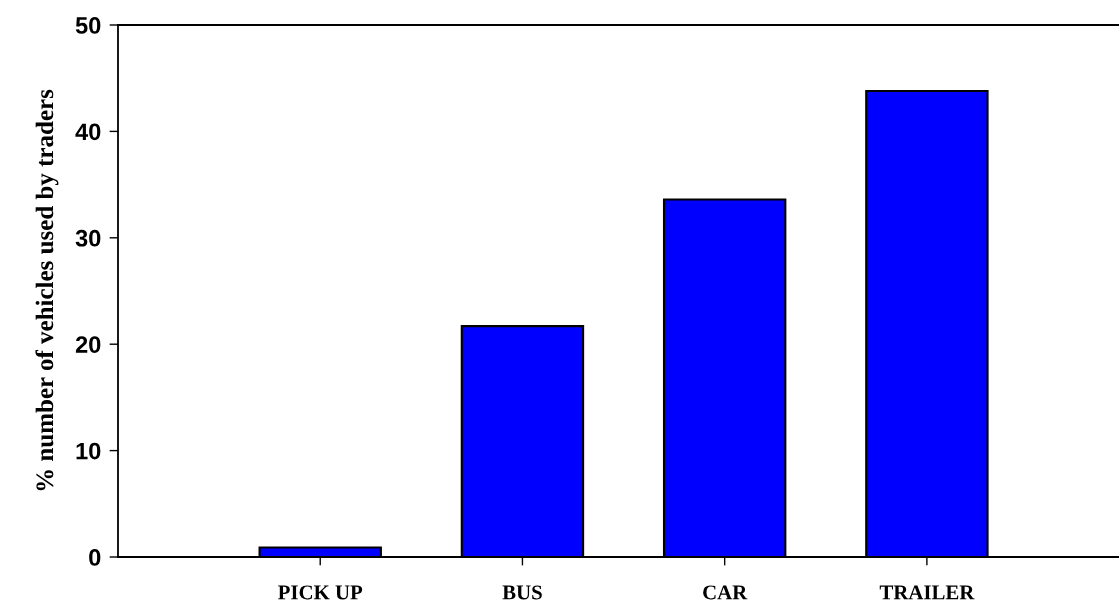 The width and height of the screenshot is (1119, 607). What do you see at coordinates (88, 344) in the screenshot?
I see `y-tick-label: 20` at bounding box center [88, 344].